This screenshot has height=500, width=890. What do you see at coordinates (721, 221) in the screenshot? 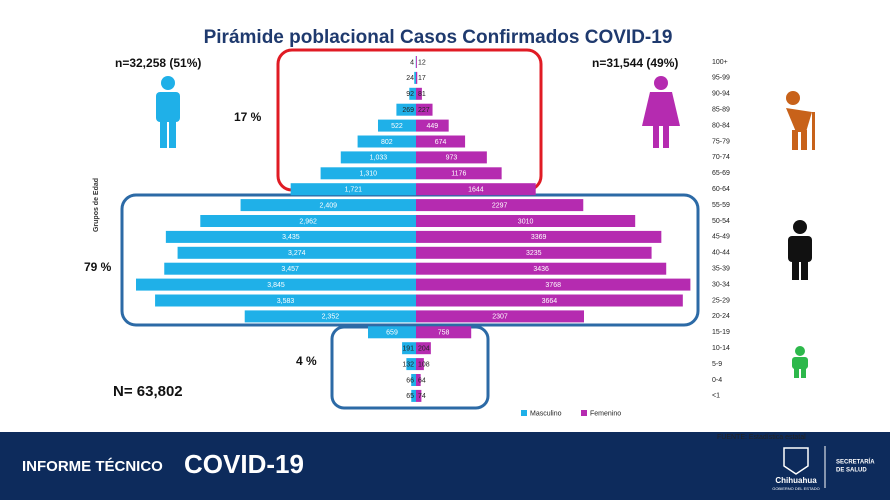
I see `y-tick-label: 50-54` at bounding box center [721, 221].